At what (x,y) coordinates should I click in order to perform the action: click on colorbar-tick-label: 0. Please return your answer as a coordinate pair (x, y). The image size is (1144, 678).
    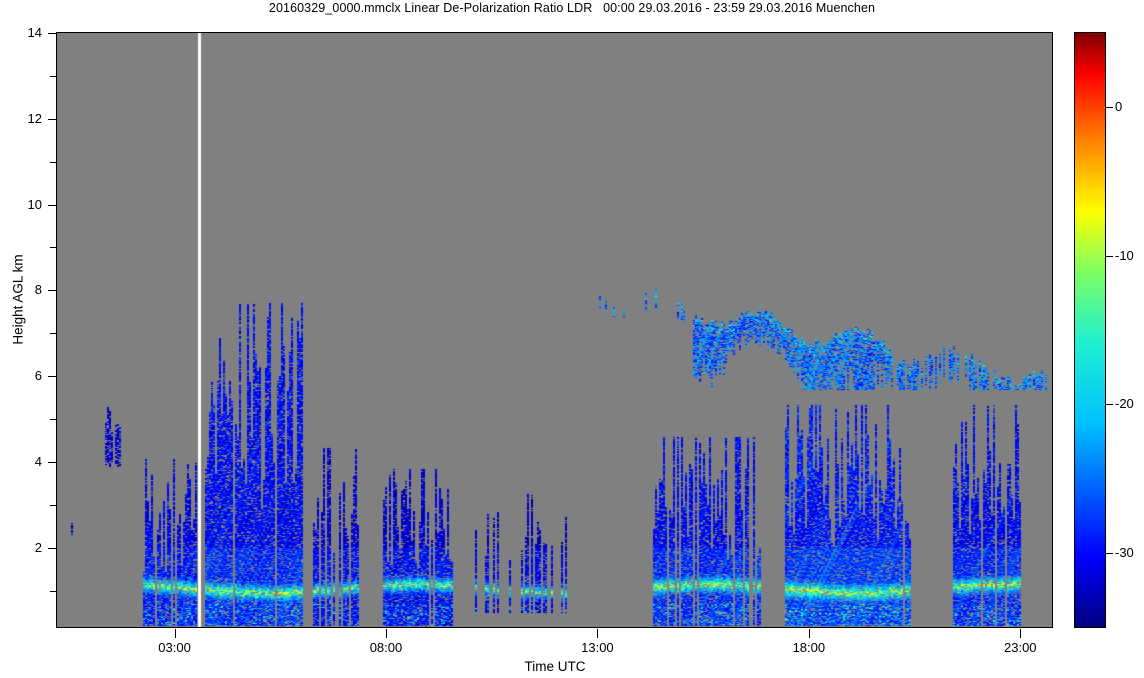
    Looking at the image, I should click on (1119, 107).